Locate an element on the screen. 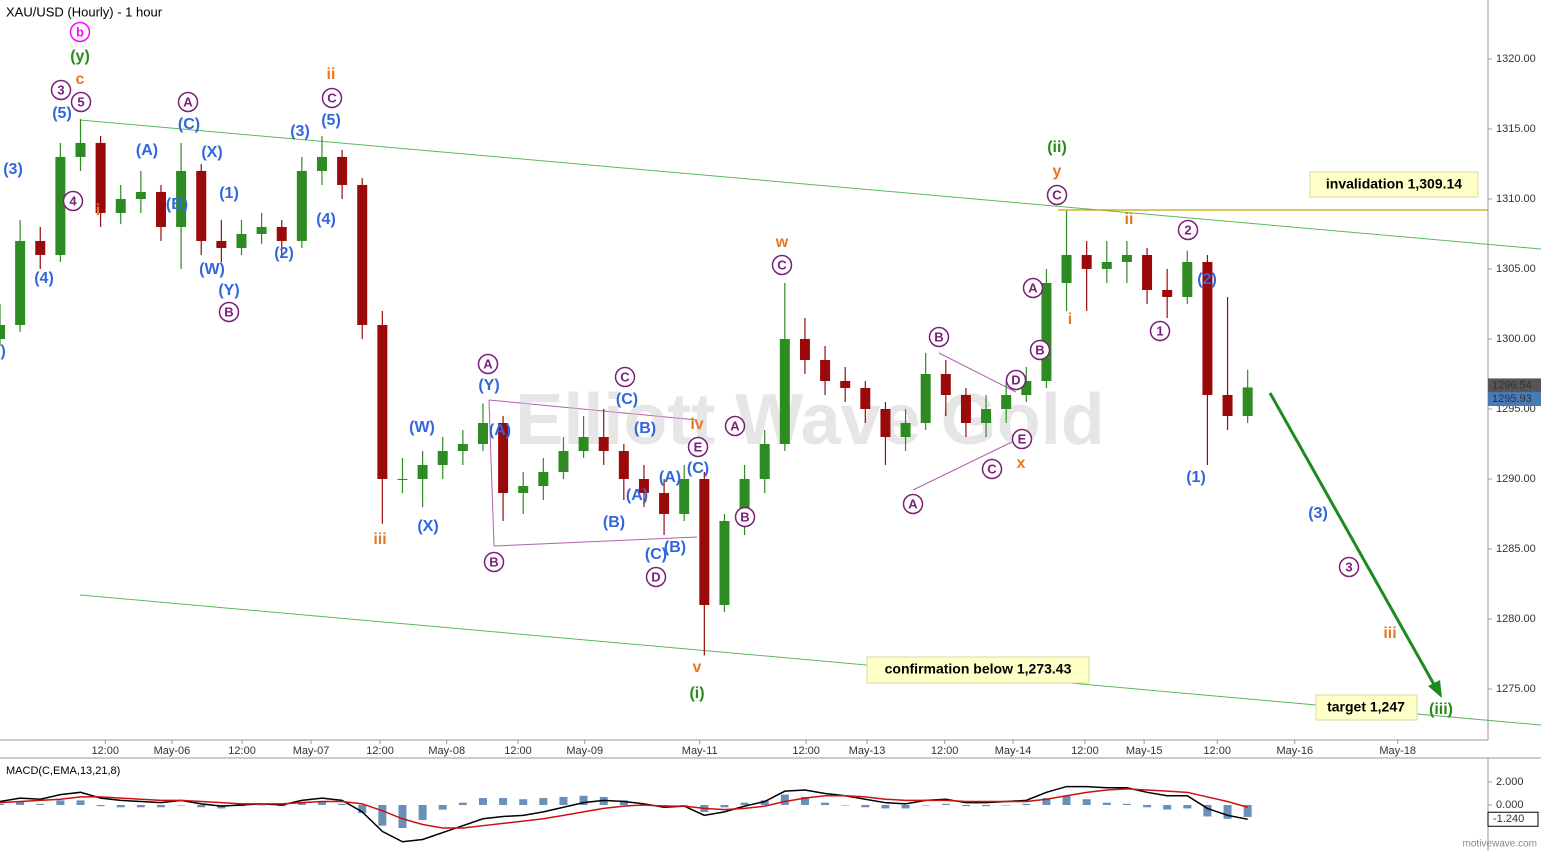 The image size is (1541, 851). wave-label: 4 is located at coordinates (73, 200).